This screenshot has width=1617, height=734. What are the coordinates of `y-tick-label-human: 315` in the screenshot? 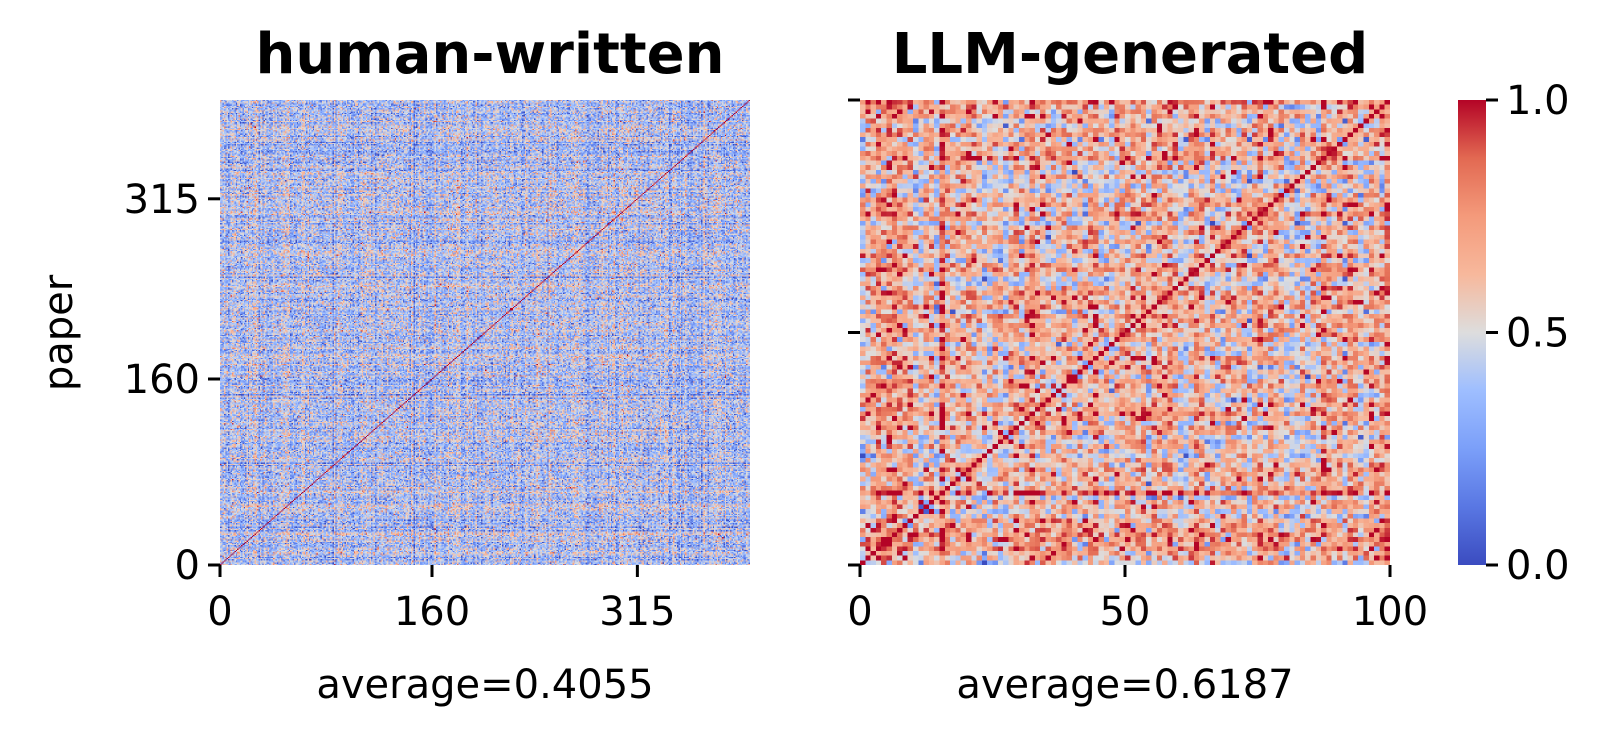 It's located at (162, 200).